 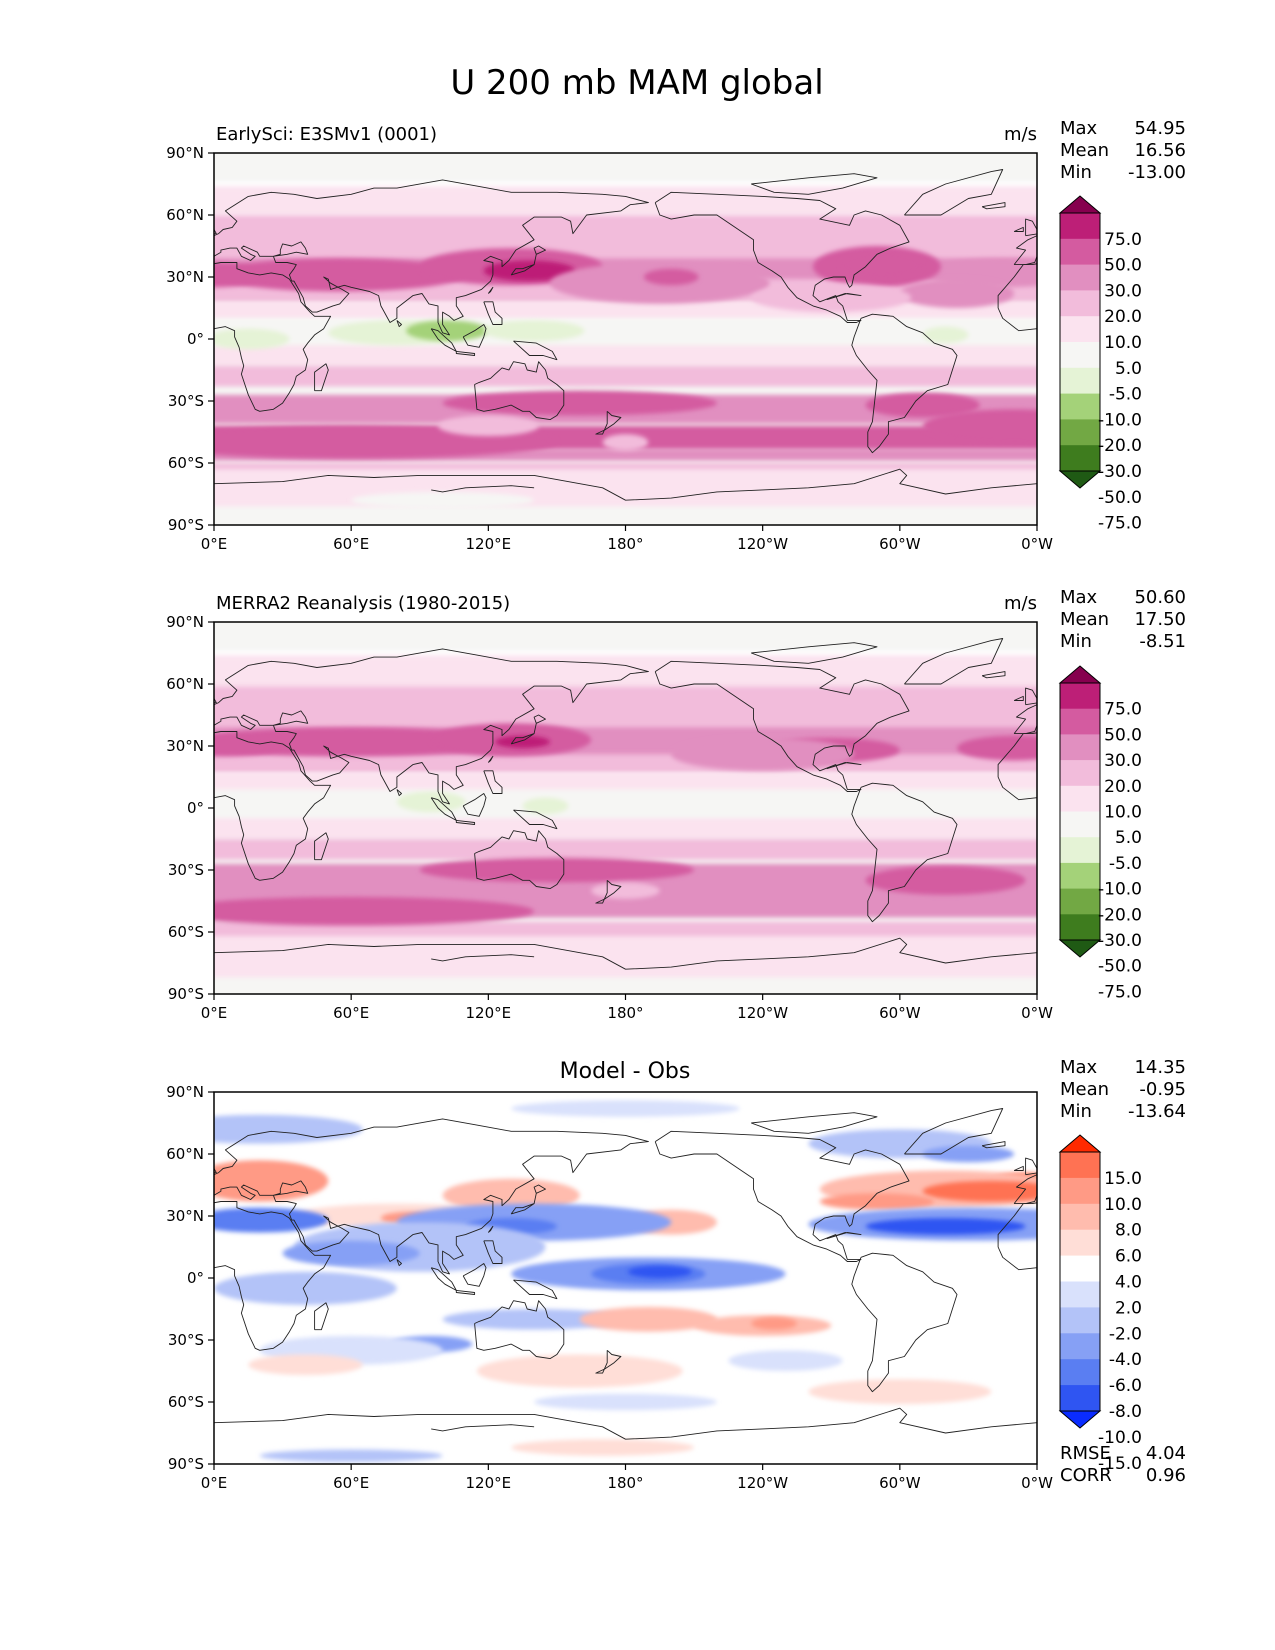 I want to click on colorbar-tick-label: -10.0, so click(x=1120, y=1438).